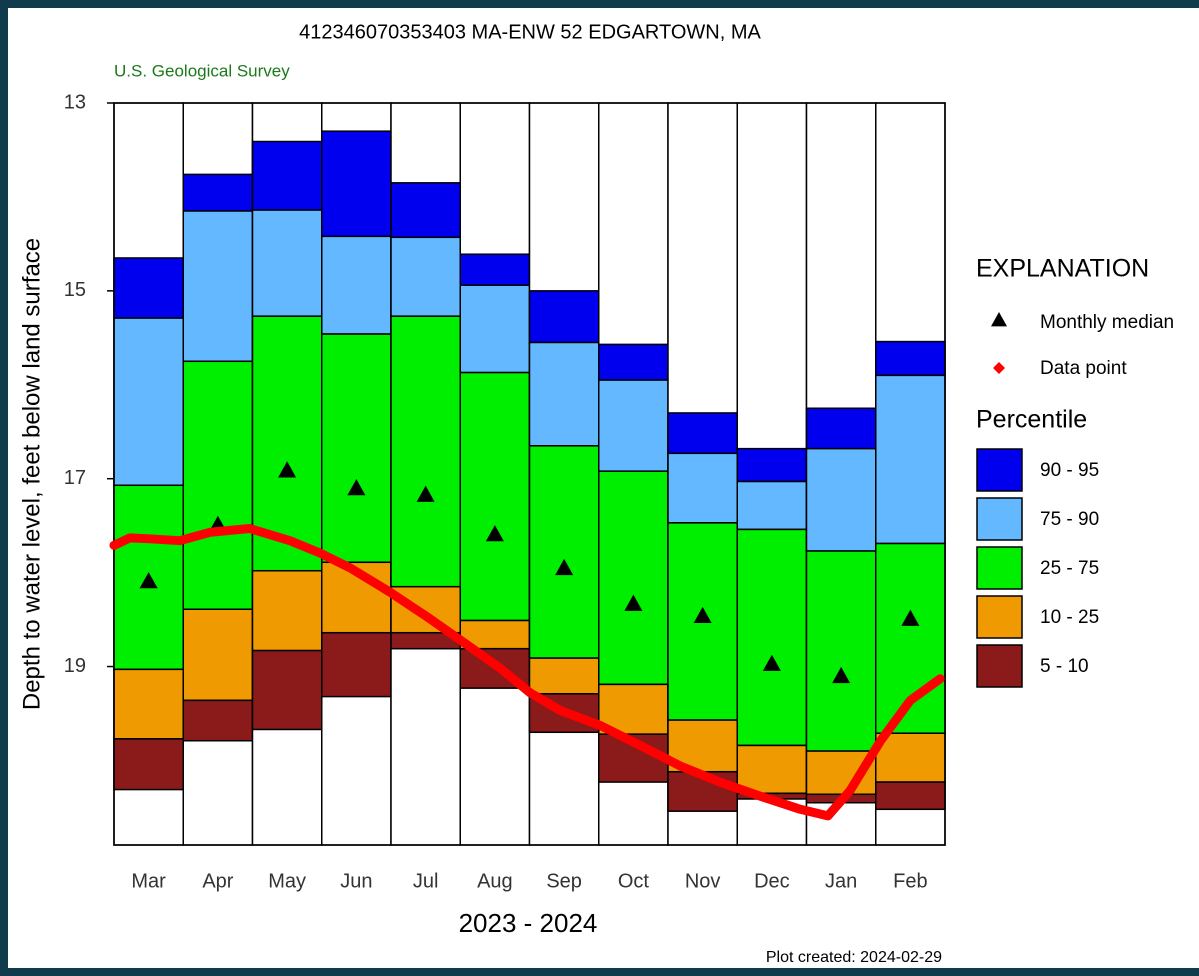 The height and width of the screenshot is (976, 1199). What do you see at coordinates (1083, 368) in the screenshot?
I see `legend-label: Data point` at bounding box center [1083, 368].